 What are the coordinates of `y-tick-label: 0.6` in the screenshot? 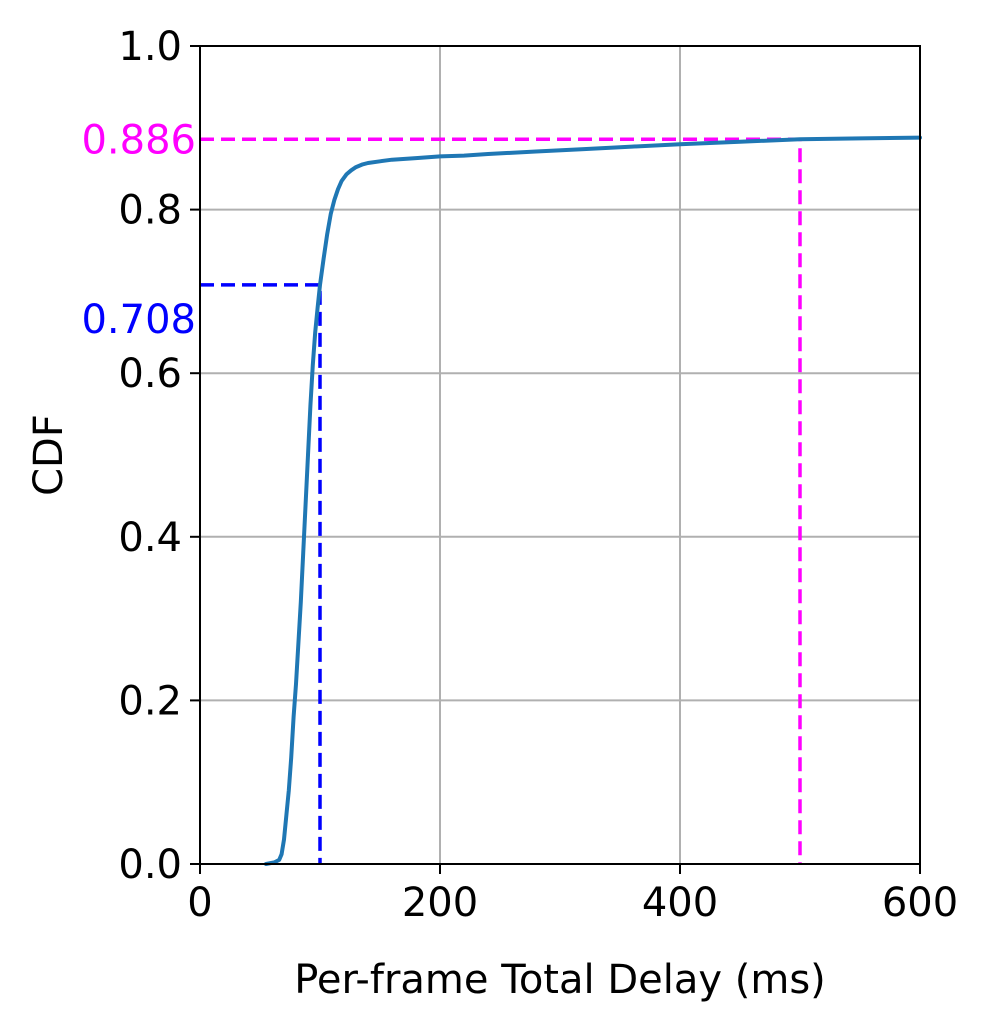 It's located at (150, 374).